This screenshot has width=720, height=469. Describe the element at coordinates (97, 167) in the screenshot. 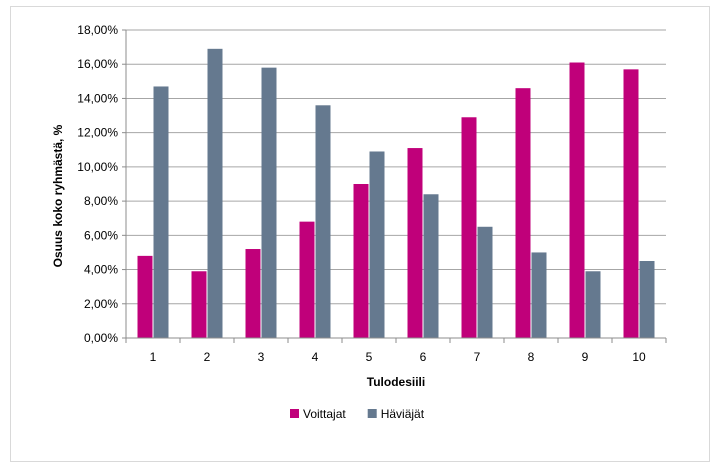

I see `y-tick-label: 10,00%` at that location.